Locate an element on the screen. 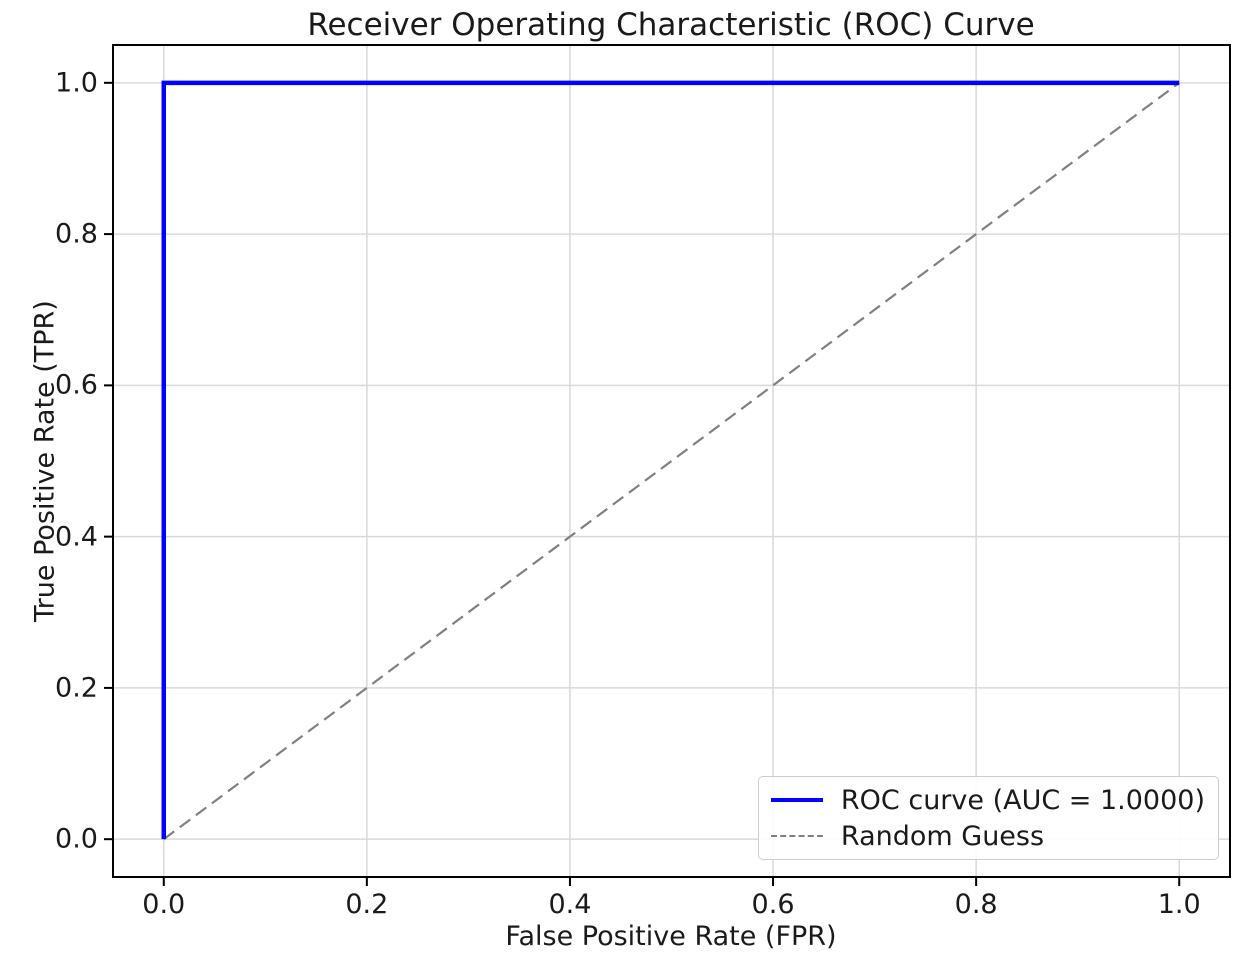  y-tick-label: 0.6 is located at coordinates (76, 385).